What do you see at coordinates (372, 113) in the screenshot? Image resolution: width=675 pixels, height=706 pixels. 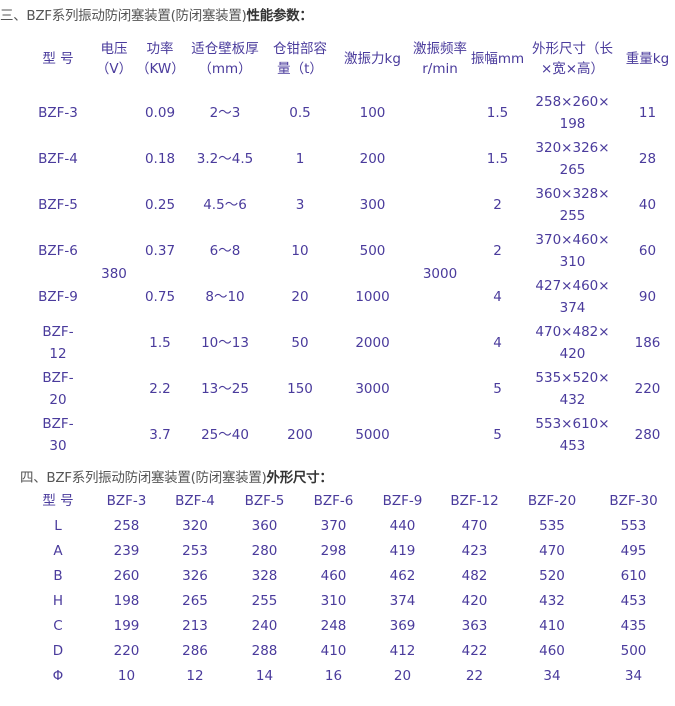 I see `force-cell: 100` at bounding box center [372, 113].